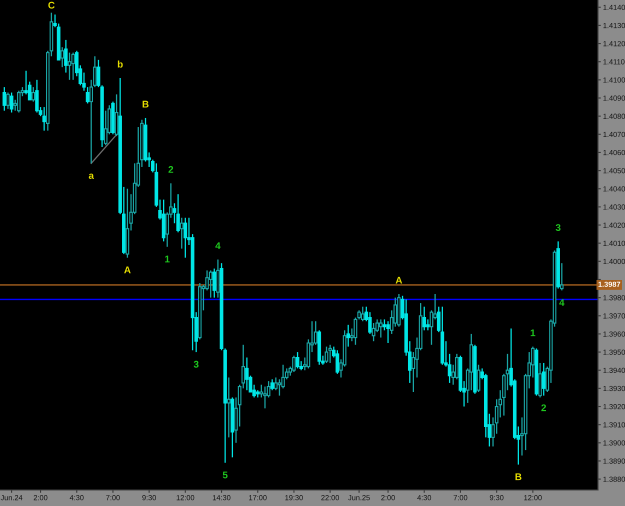 The height and width of the screenshot is (506, 625). What do you see at coordinates (51, 5) in the screenshot?
I see `annotation: C` at bounding box center [51, 5].